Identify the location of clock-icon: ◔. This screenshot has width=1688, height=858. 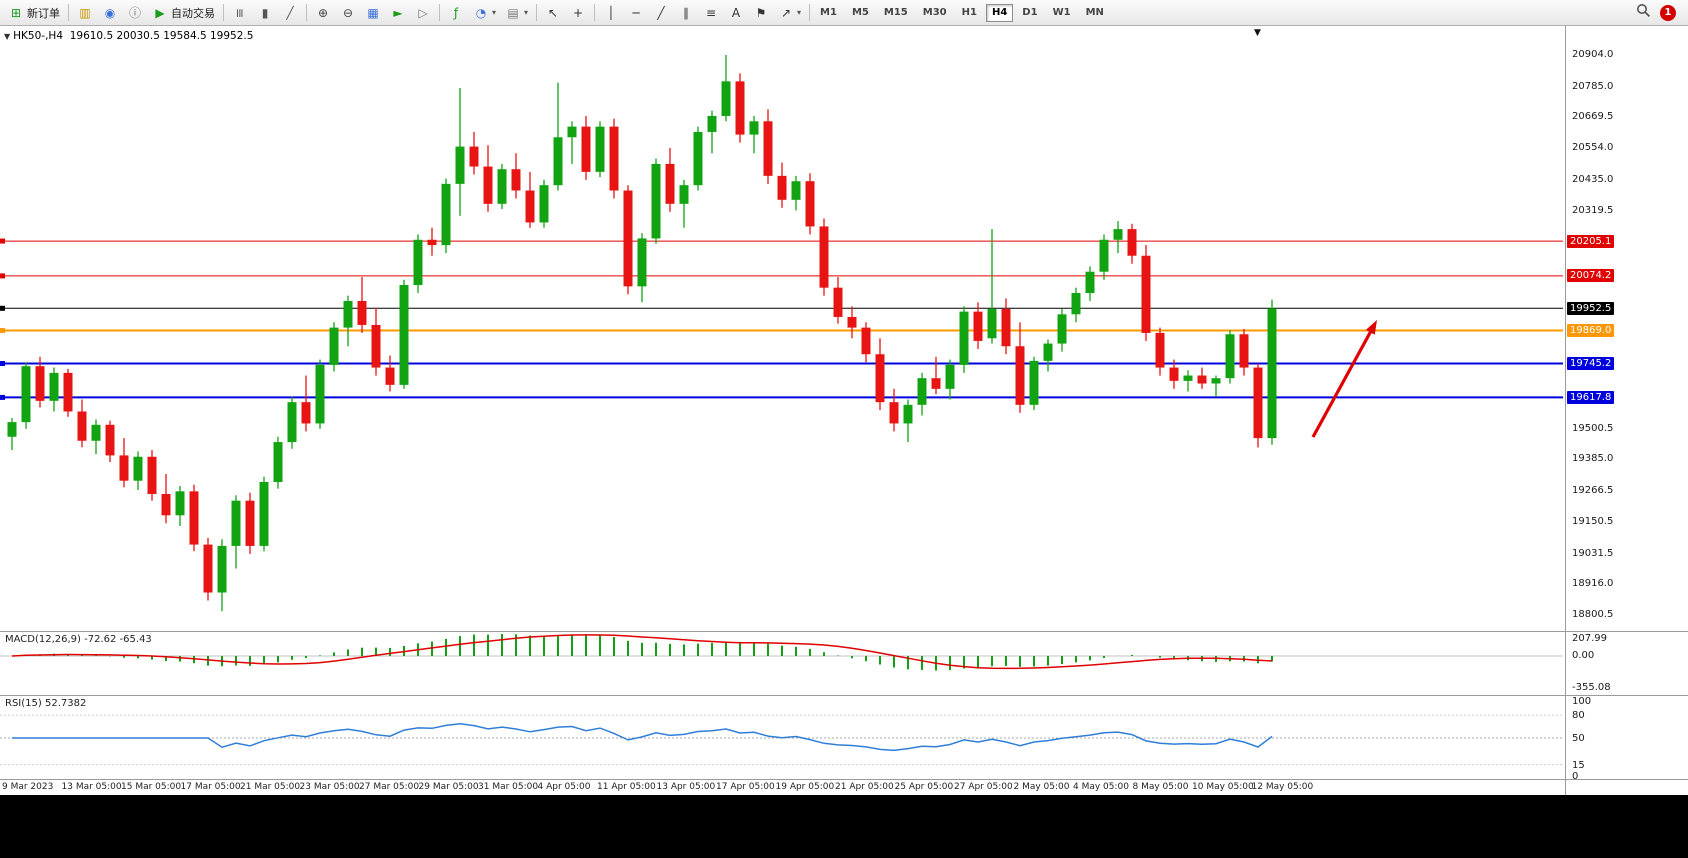
(481, 12).